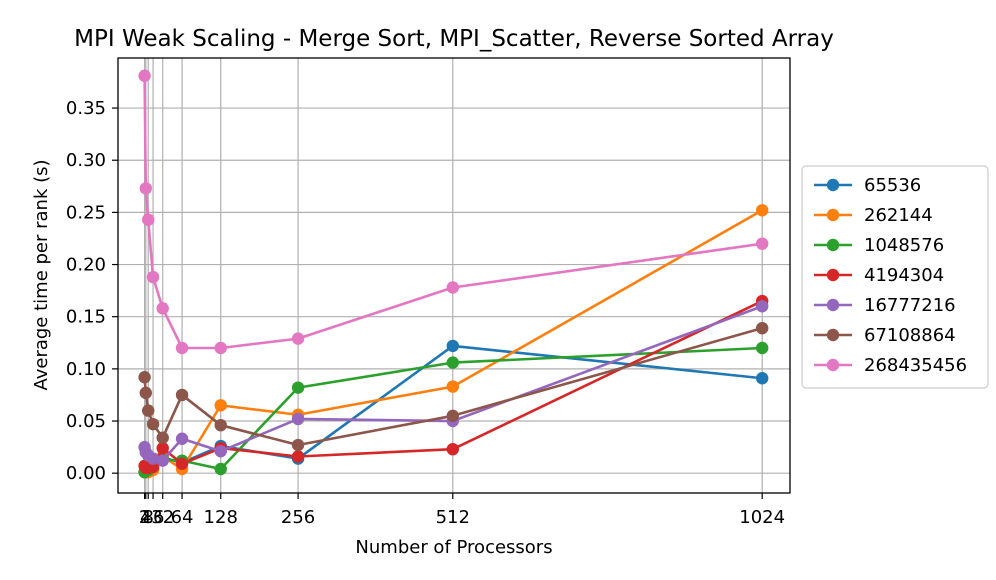 The image size is (996, 580). What do you see at coordinates (86, 160) in the screenshot?
I see `y-tick-label: 0.30` at bounding box center [86, 160].